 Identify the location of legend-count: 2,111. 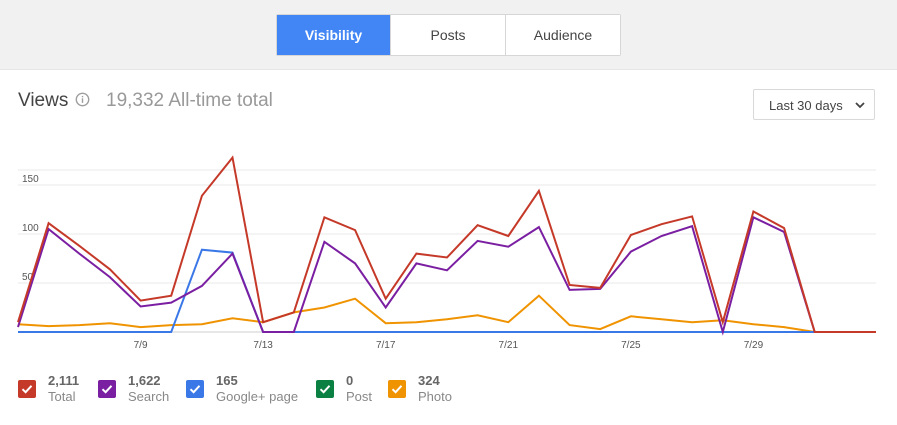
(64, 380).